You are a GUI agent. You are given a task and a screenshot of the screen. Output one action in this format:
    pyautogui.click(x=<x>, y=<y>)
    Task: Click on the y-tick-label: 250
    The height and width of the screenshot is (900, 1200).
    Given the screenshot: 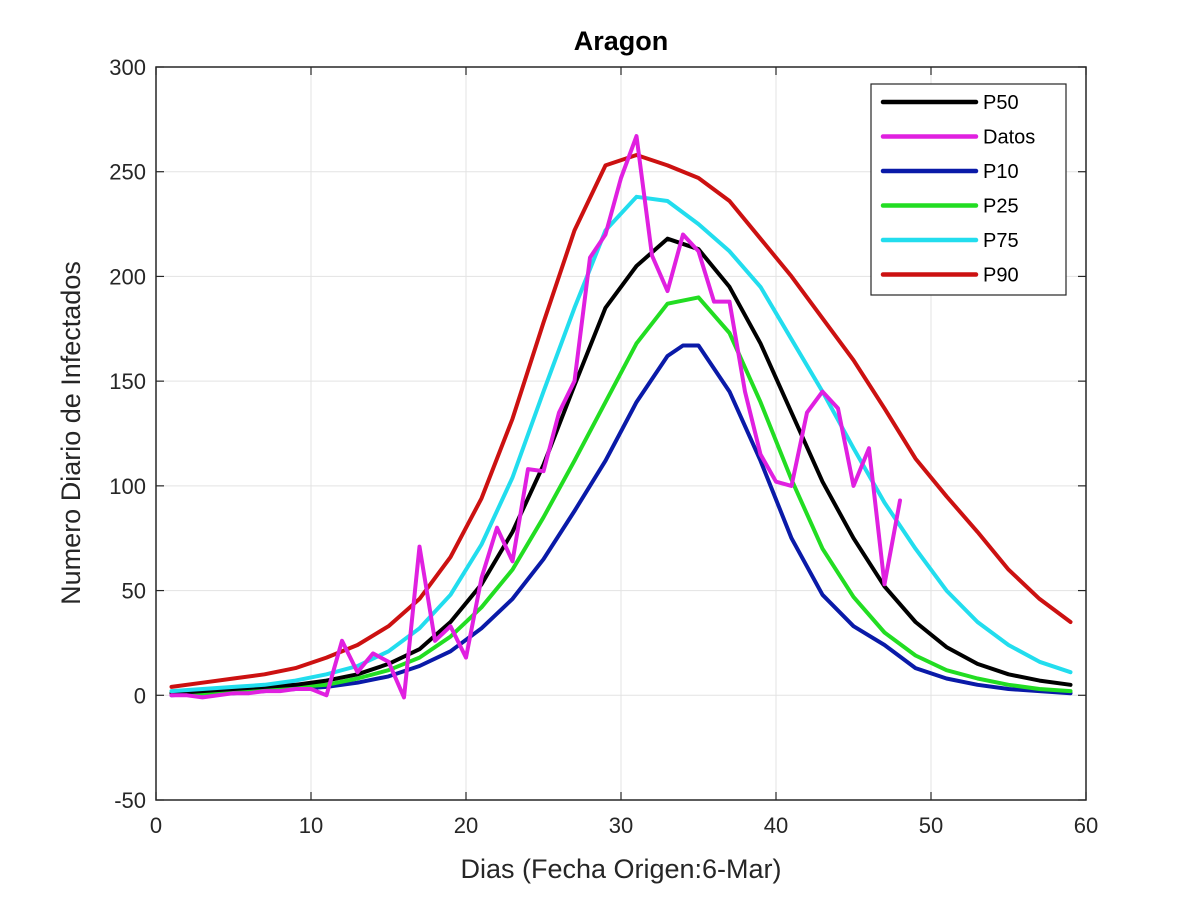 What is the action you would take?
    pyautogui.click(x=127, y=172)
    